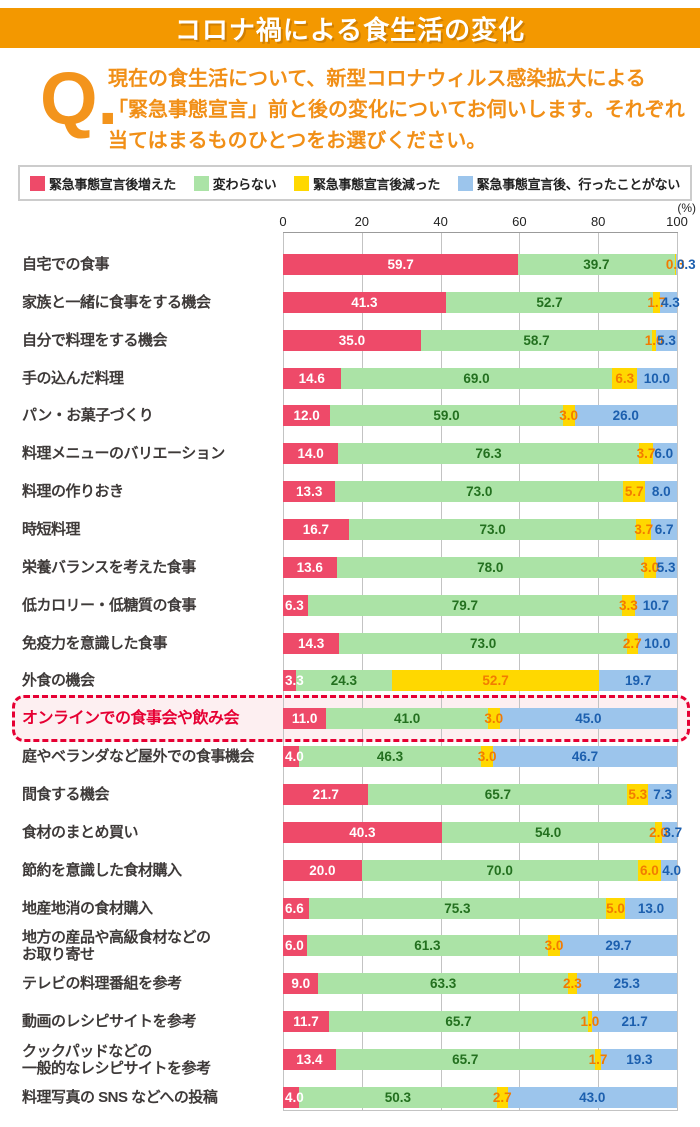  I want to click on value-label: 46.7, so click(585, 757).